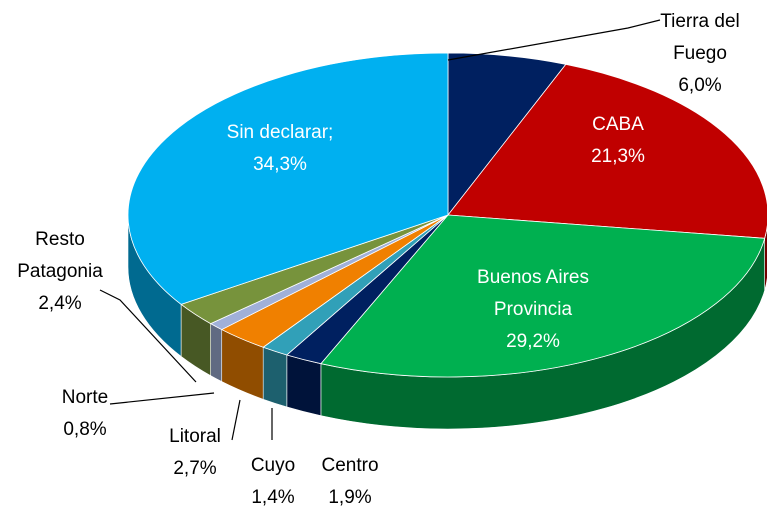 The width and height of the screenshot is (767, 510). Describe the element at coordinates (533, 293) in the screenshot. I see `label-name: Buenos Aires Provincia` at that location.